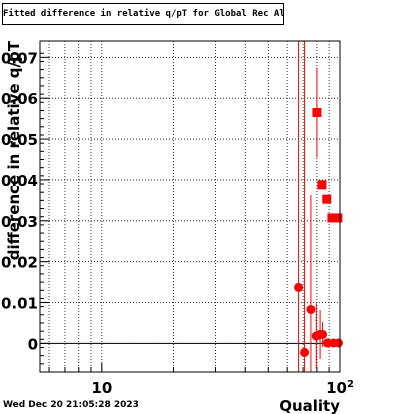 This screenshot has height=414, width=400. I want to click on y-tick-label: 0.04, so click(19, 181).